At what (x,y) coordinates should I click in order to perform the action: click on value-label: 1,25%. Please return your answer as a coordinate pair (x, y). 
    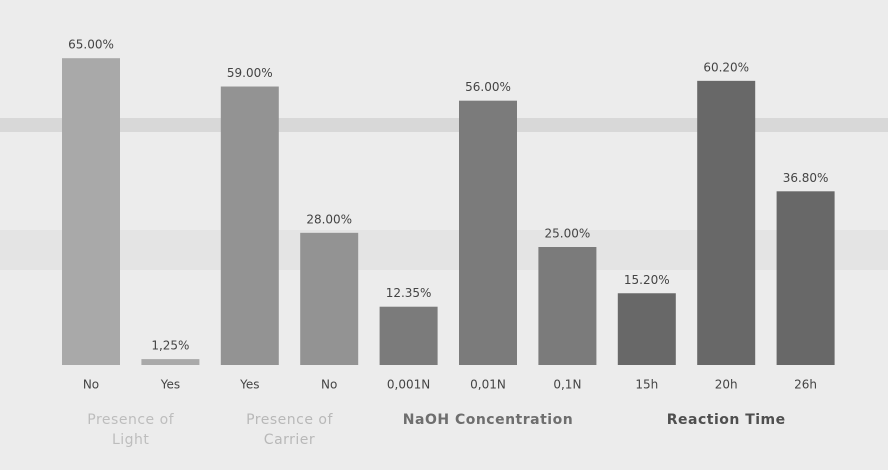
    Looking at the image, I should click on (170, 346).